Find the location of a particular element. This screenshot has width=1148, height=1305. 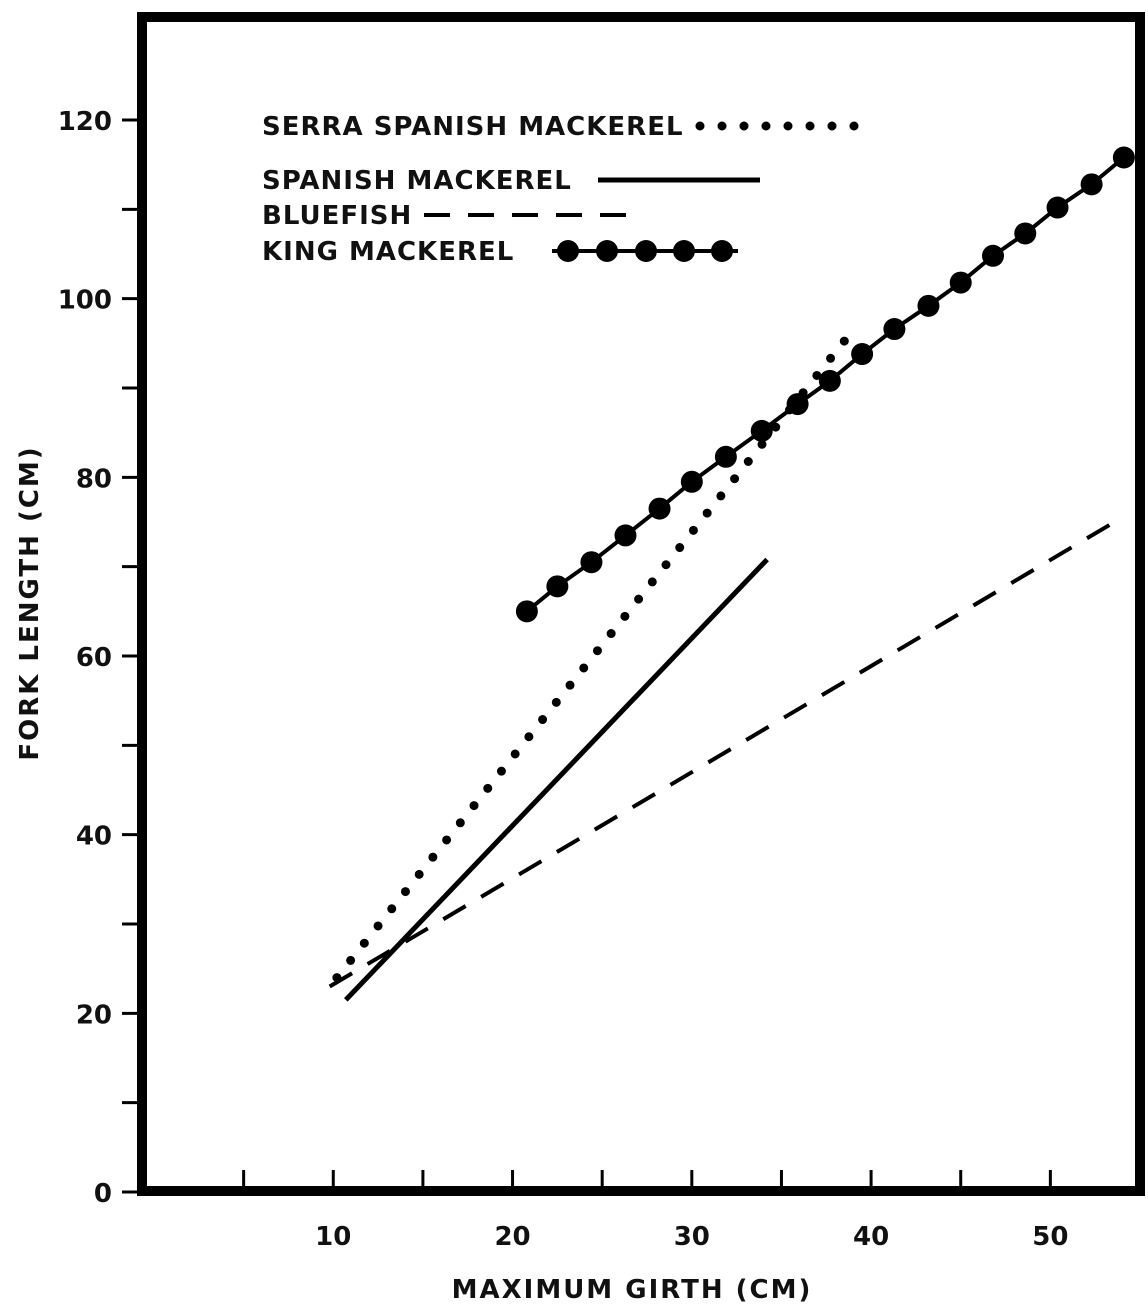

legend-label-bluefish: BLUEFISH is located at coordinates (337, 216).